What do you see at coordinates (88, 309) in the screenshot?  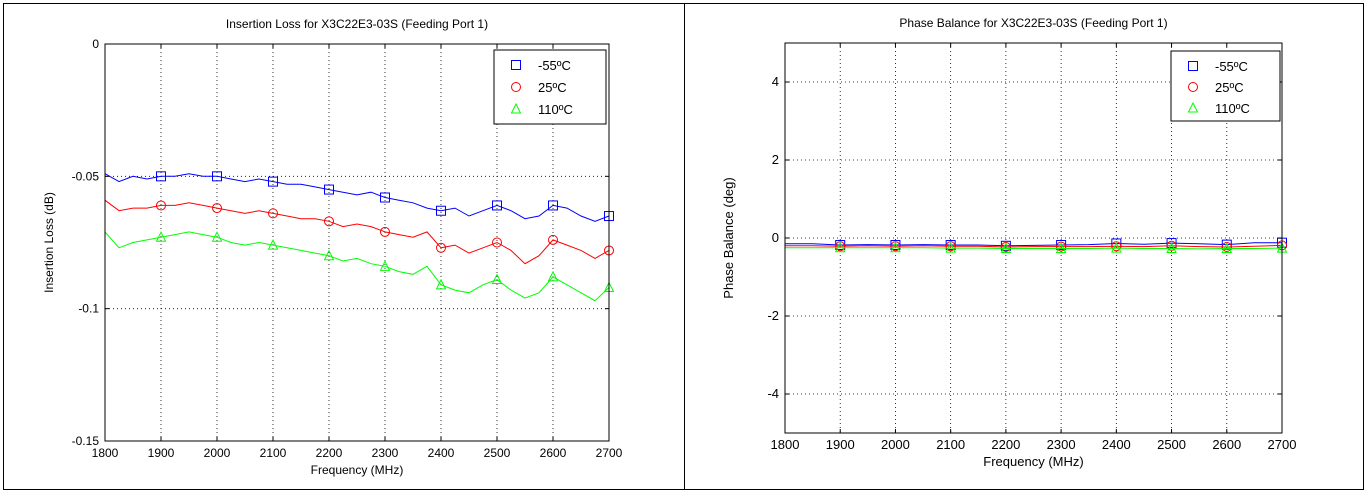 I see `y-tick-label: -0.1` at bounding box center [88, 309].